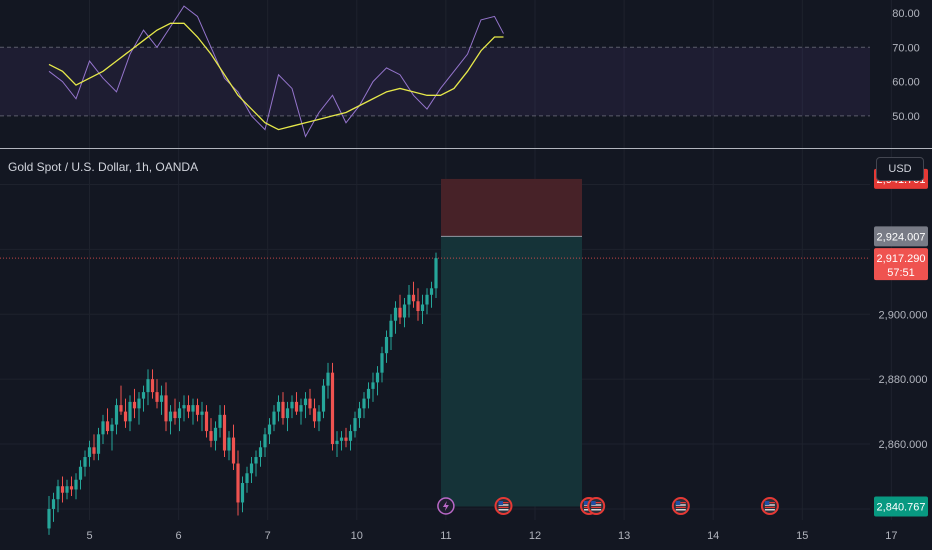 The width and height of the screenshot is (932, 550). Describe the element at coordinates (901, 273) in the screenshot. I see `countdown-label: 57:51` at that location.